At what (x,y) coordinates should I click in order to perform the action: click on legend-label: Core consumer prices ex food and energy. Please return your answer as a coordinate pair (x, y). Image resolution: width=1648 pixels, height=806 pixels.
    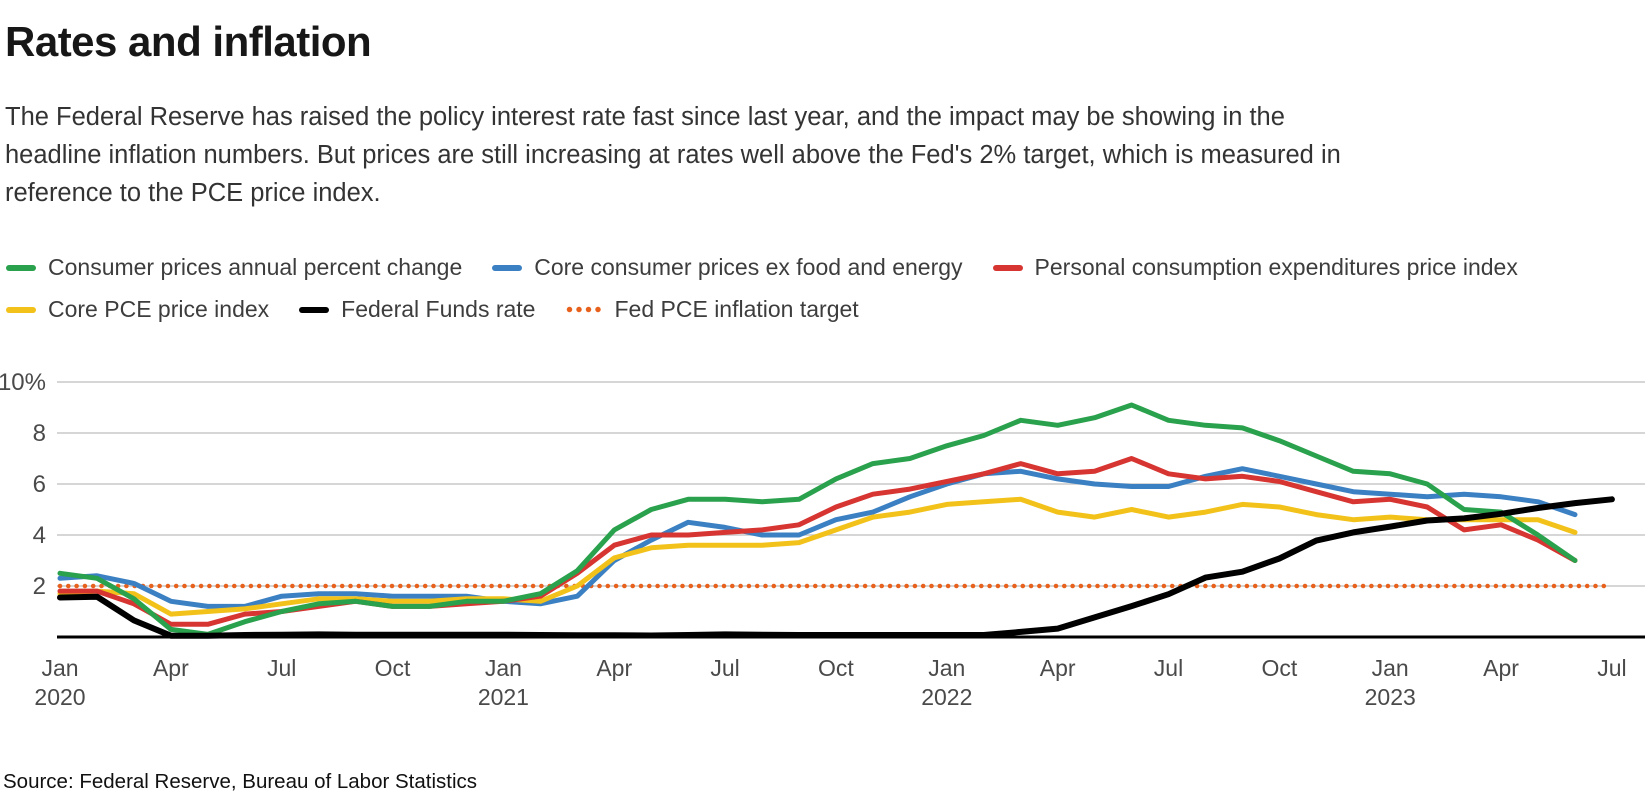
    Looking at the image, I should click on (748, 267).